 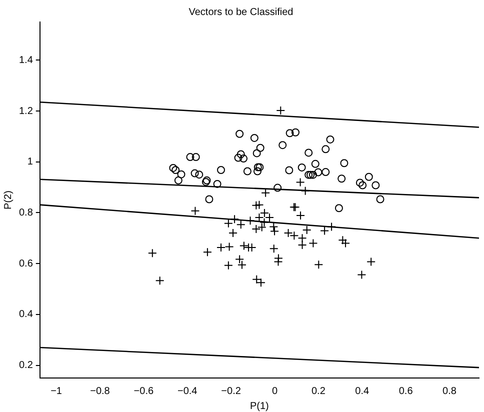 What do you see at coordinates (406, 391) in the screenshot?
I see `x-tick-label: 0.6` at bounding box center [406, 391].